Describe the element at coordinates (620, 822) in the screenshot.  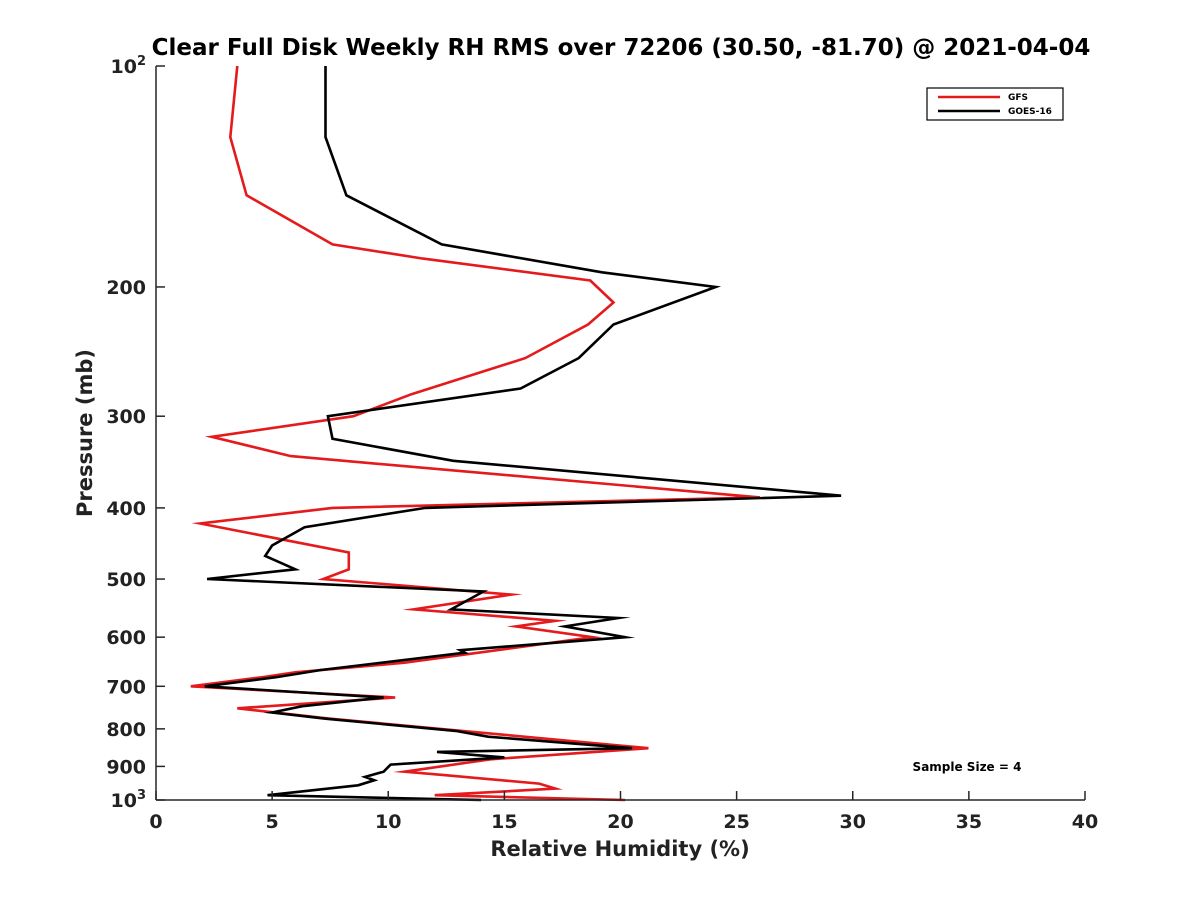
I see `x-tick-label: 20` at that location.